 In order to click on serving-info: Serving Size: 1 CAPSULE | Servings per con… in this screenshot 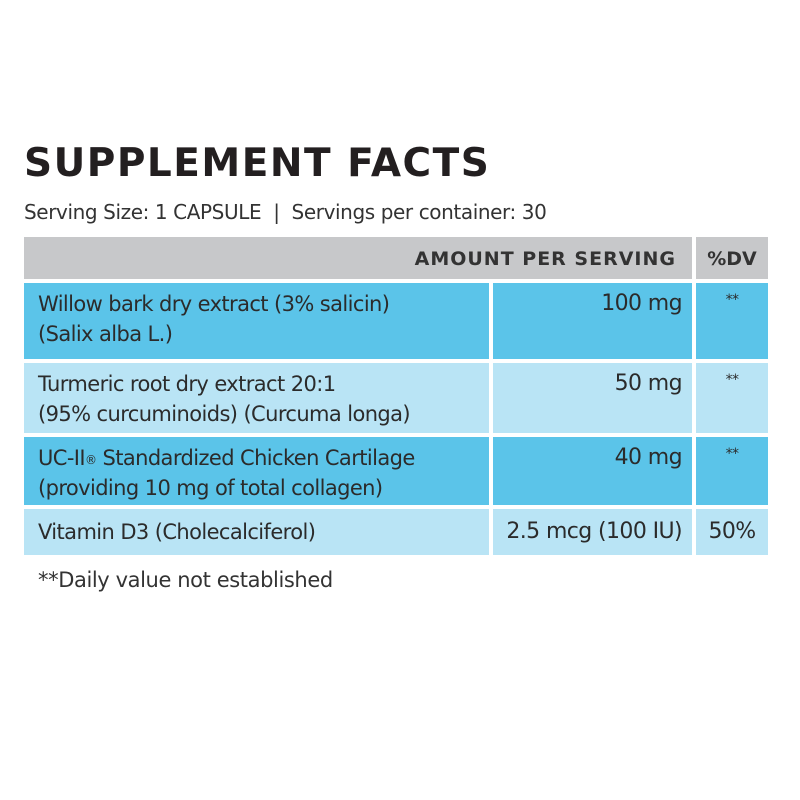, I will do `click(400, 212)`.